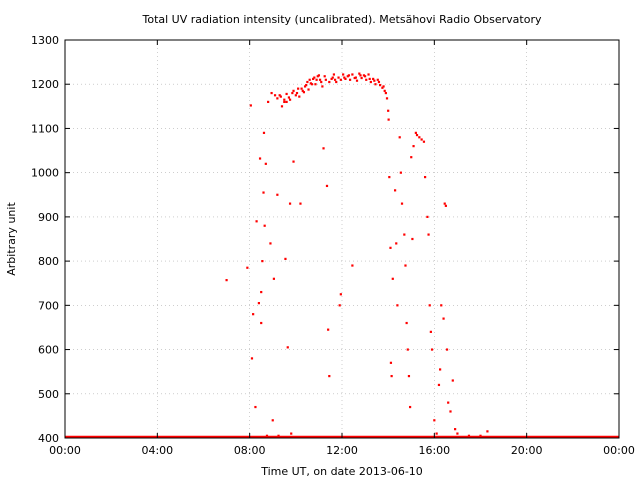 The width and height of the screenshot is (640, 480). What do you see at coordinates (65, 450) in the screenshot?
I see `x-tick-label: 00:00` at bounding box center [65, 450].